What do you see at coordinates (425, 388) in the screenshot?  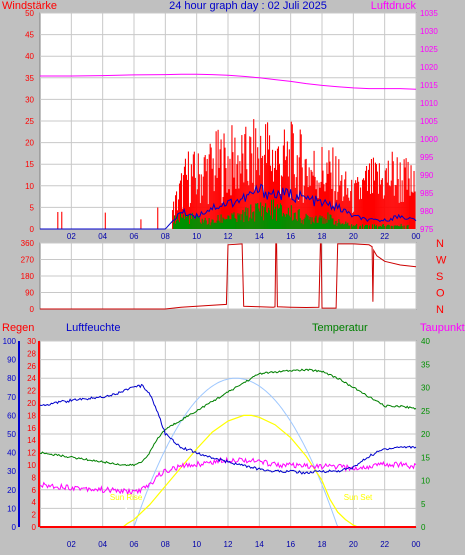 I see `temperature-tick-label: 30` at bounding box center [425, 388].